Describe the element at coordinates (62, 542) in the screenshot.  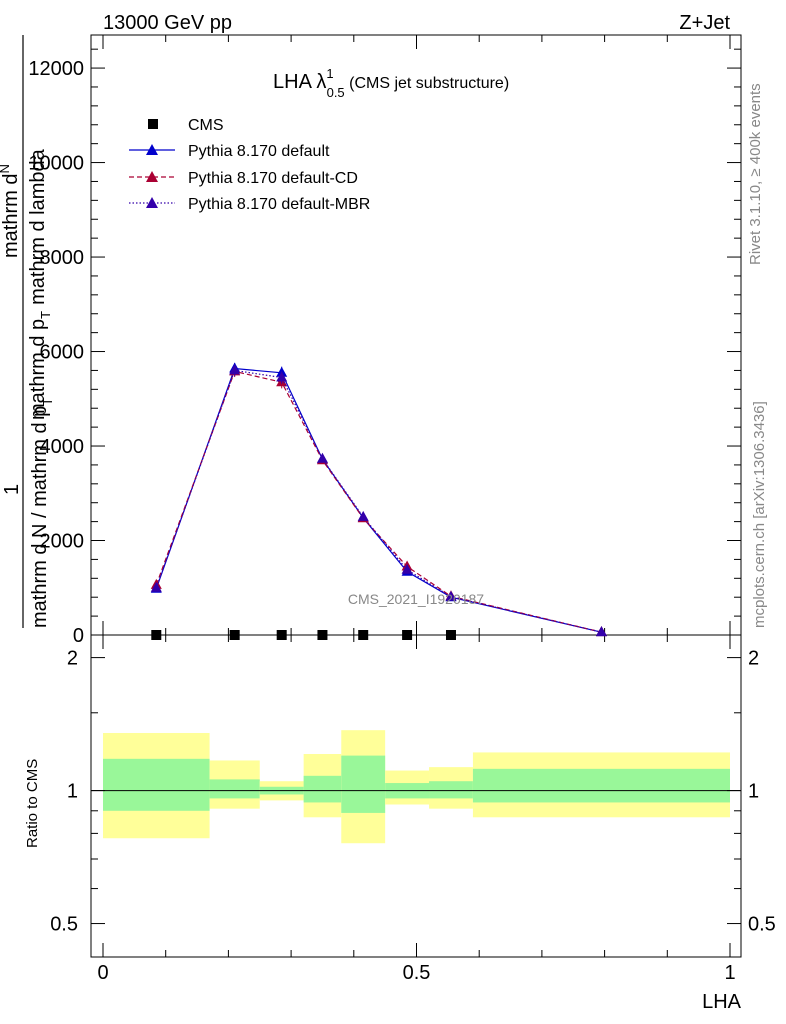
I see `main-ytick-label-1: 2000` at that location.